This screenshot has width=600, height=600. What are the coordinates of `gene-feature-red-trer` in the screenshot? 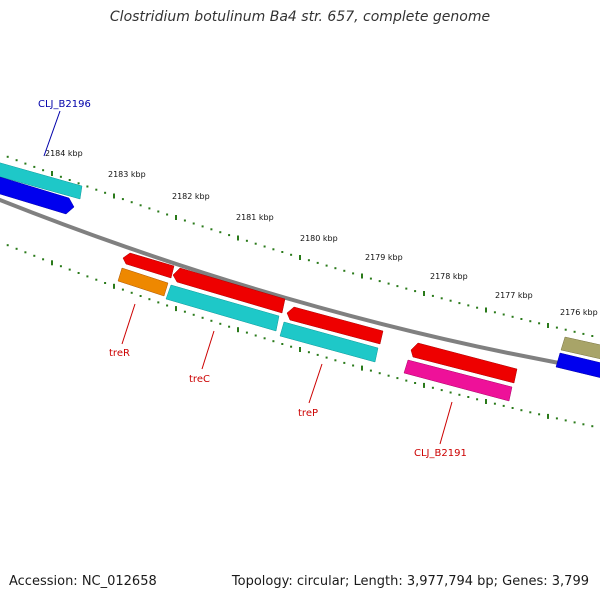 It's located at (148, 265).